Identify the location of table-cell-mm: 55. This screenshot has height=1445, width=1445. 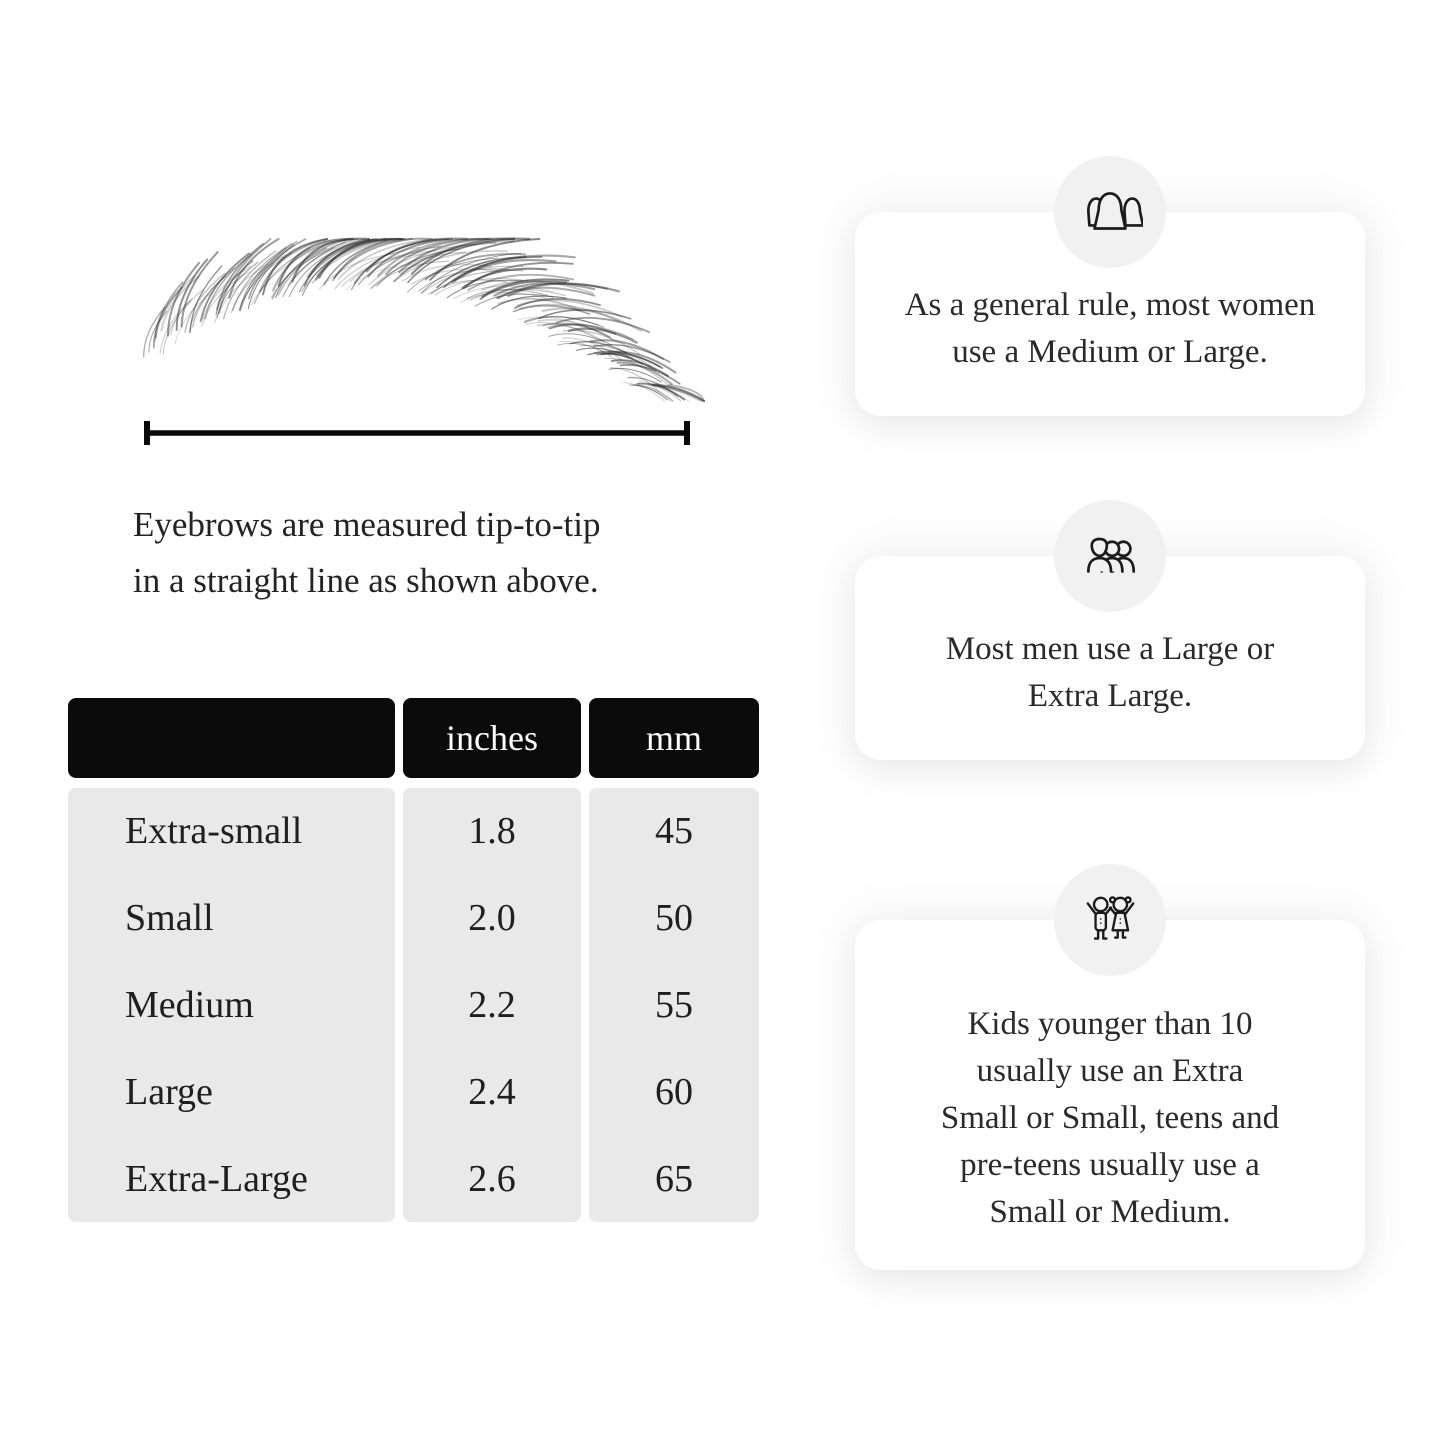
(674, 1004).